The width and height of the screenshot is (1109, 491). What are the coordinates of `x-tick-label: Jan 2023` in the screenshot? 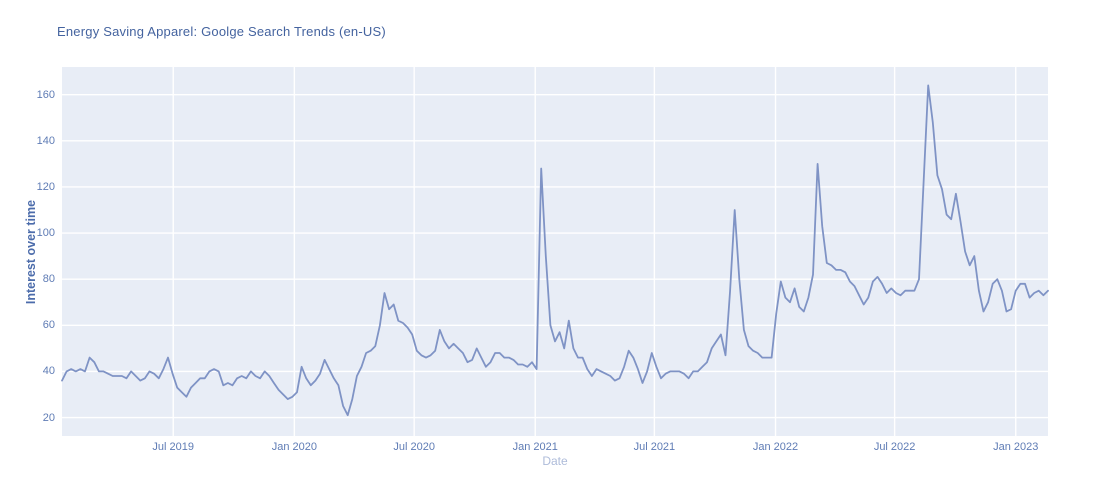 It's located at (1016, 447).